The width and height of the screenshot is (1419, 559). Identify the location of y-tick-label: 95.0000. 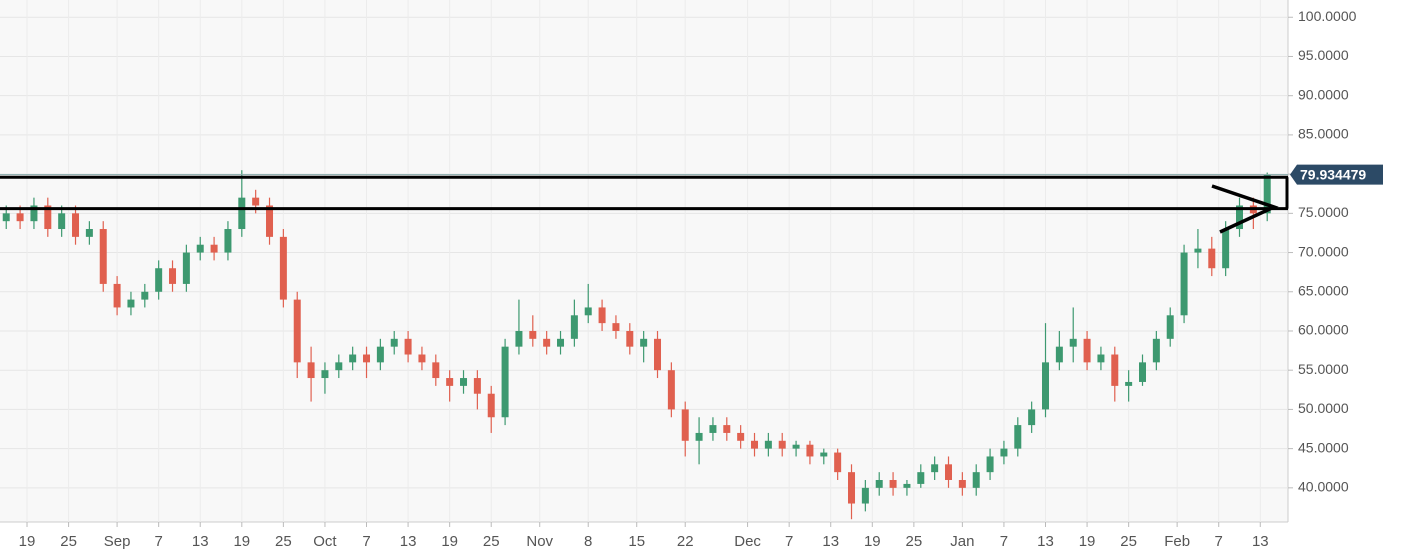
(1323, 55).